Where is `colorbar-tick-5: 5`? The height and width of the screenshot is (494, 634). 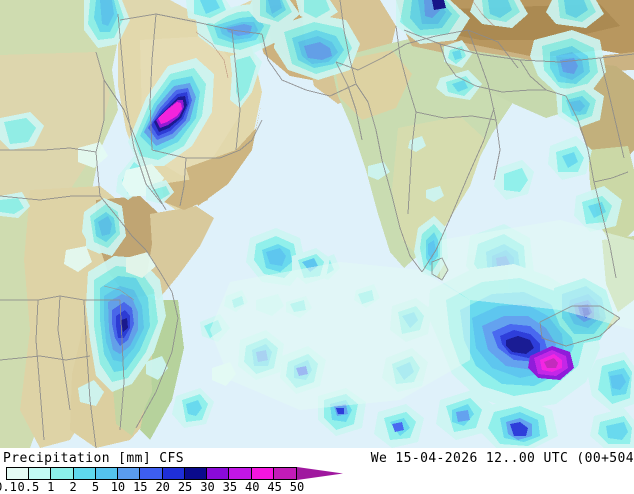
colorbar-tick-5: 5 is located at coordinates (95, 487).